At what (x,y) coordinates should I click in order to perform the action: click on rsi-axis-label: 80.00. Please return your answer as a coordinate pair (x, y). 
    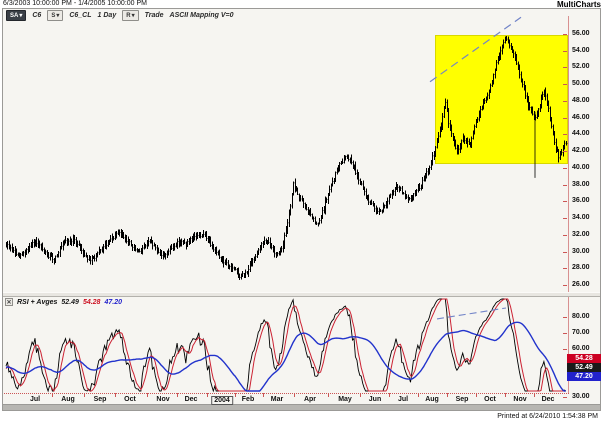
    Looking at the image, I should click on (581, 316).